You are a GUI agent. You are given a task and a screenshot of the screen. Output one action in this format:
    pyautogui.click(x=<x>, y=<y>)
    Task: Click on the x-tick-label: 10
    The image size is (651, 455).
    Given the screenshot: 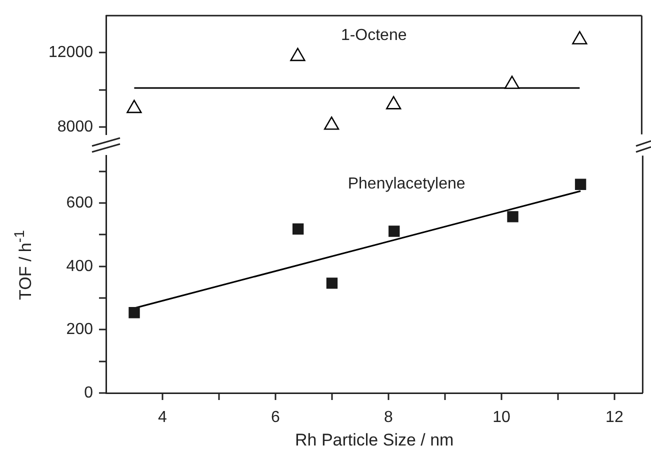 What is the action you would take?
    pyautogui.click(x=501, y=417)
    